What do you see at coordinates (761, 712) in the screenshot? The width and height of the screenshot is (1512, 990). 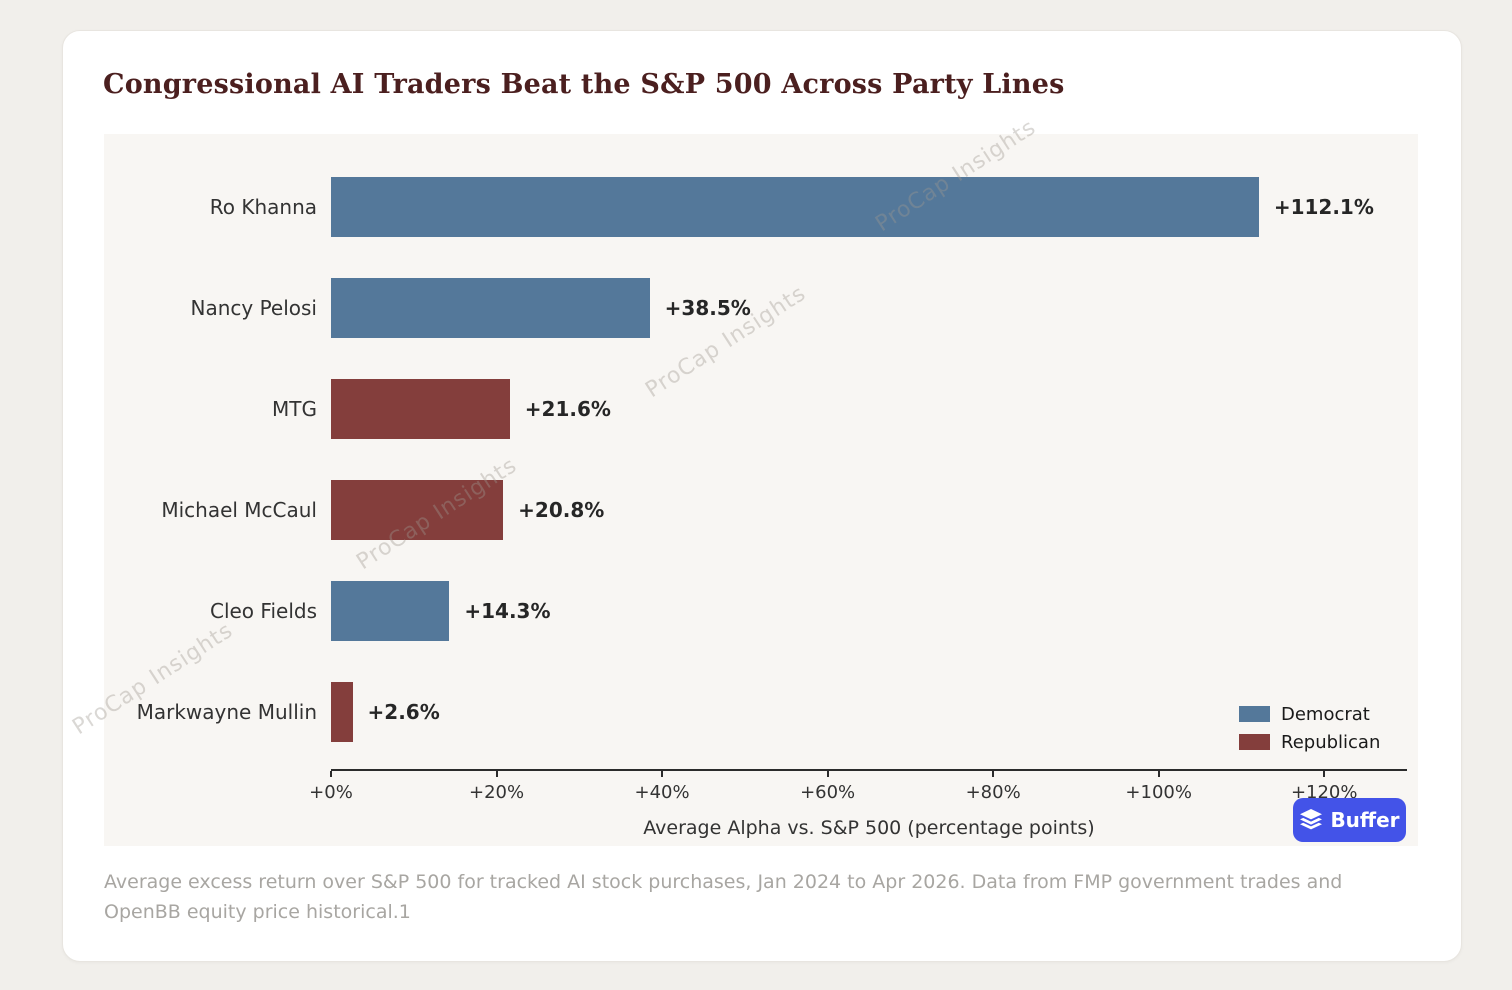 I see `bar-row: Markwayne Mullin +2.6%` at bounding box center [761, 712].